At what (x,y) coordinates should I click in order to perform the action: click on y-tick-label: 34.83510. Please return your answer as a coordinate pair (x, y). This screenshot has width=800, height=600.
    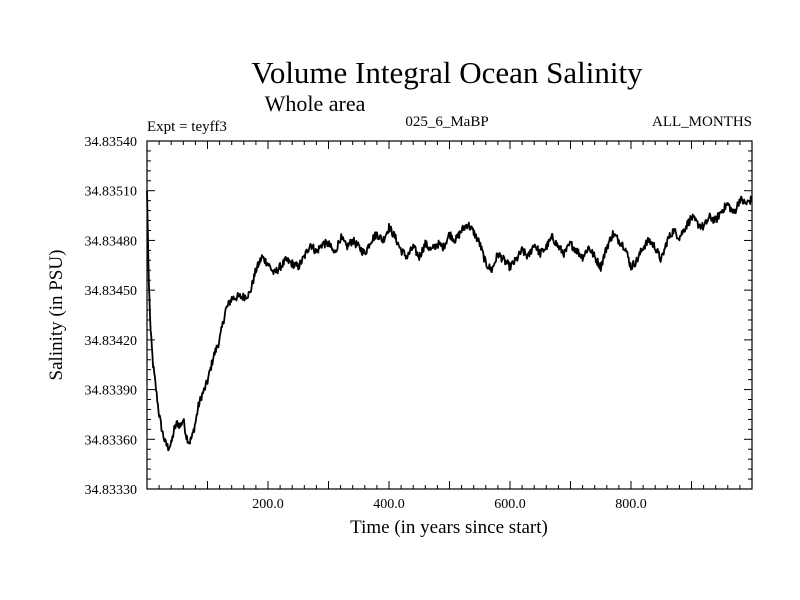
    Looking at the image, I should click on (111, 192).